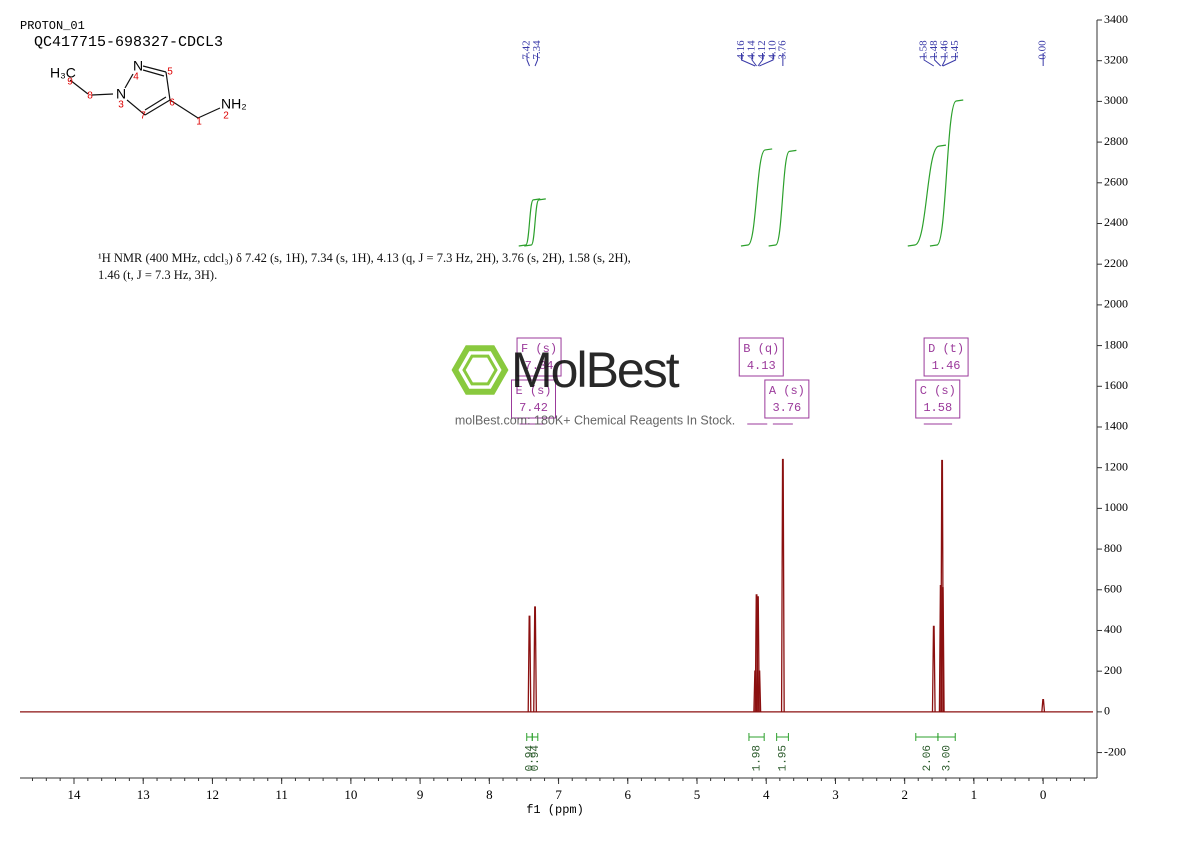 The width and height of the screenshot is (1190, 841). Describe the element at coordinates (1115, 751) in the screenshot. I see `y-tick-label: -200` at that location.